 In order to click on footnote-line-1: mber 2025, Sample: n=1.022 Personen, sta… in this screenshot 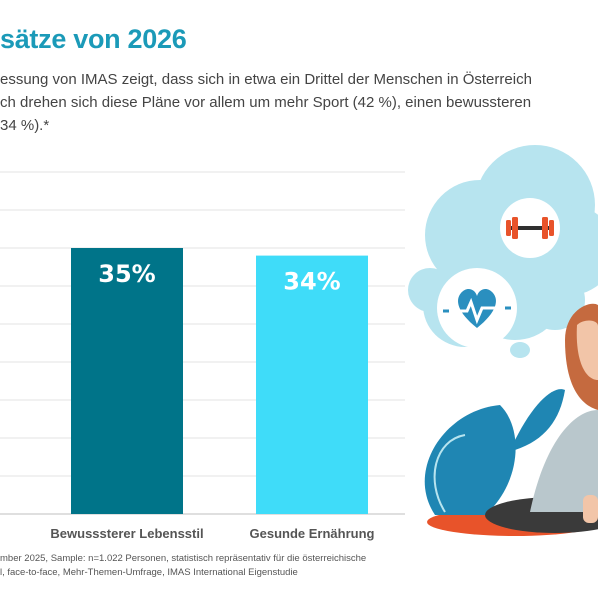, I will do `click(183, 558)`.